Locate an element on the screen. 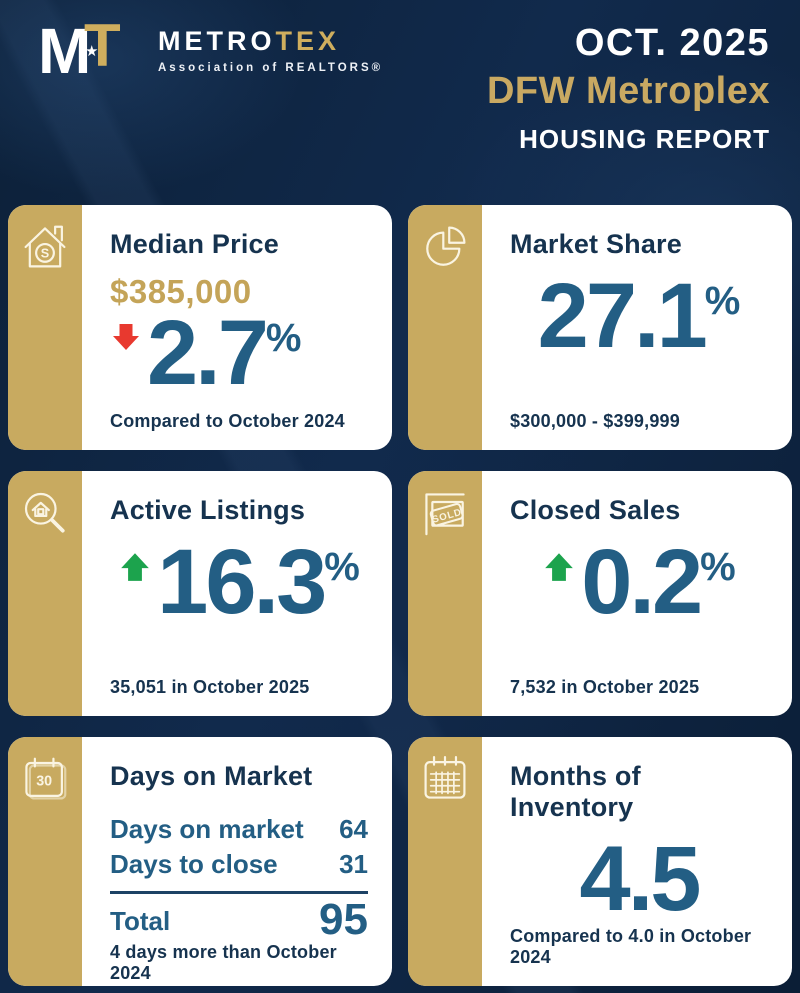  metrotex-logo: M T ★ METROTEX Association of REALTORS® is located at coordinates (210, 108).